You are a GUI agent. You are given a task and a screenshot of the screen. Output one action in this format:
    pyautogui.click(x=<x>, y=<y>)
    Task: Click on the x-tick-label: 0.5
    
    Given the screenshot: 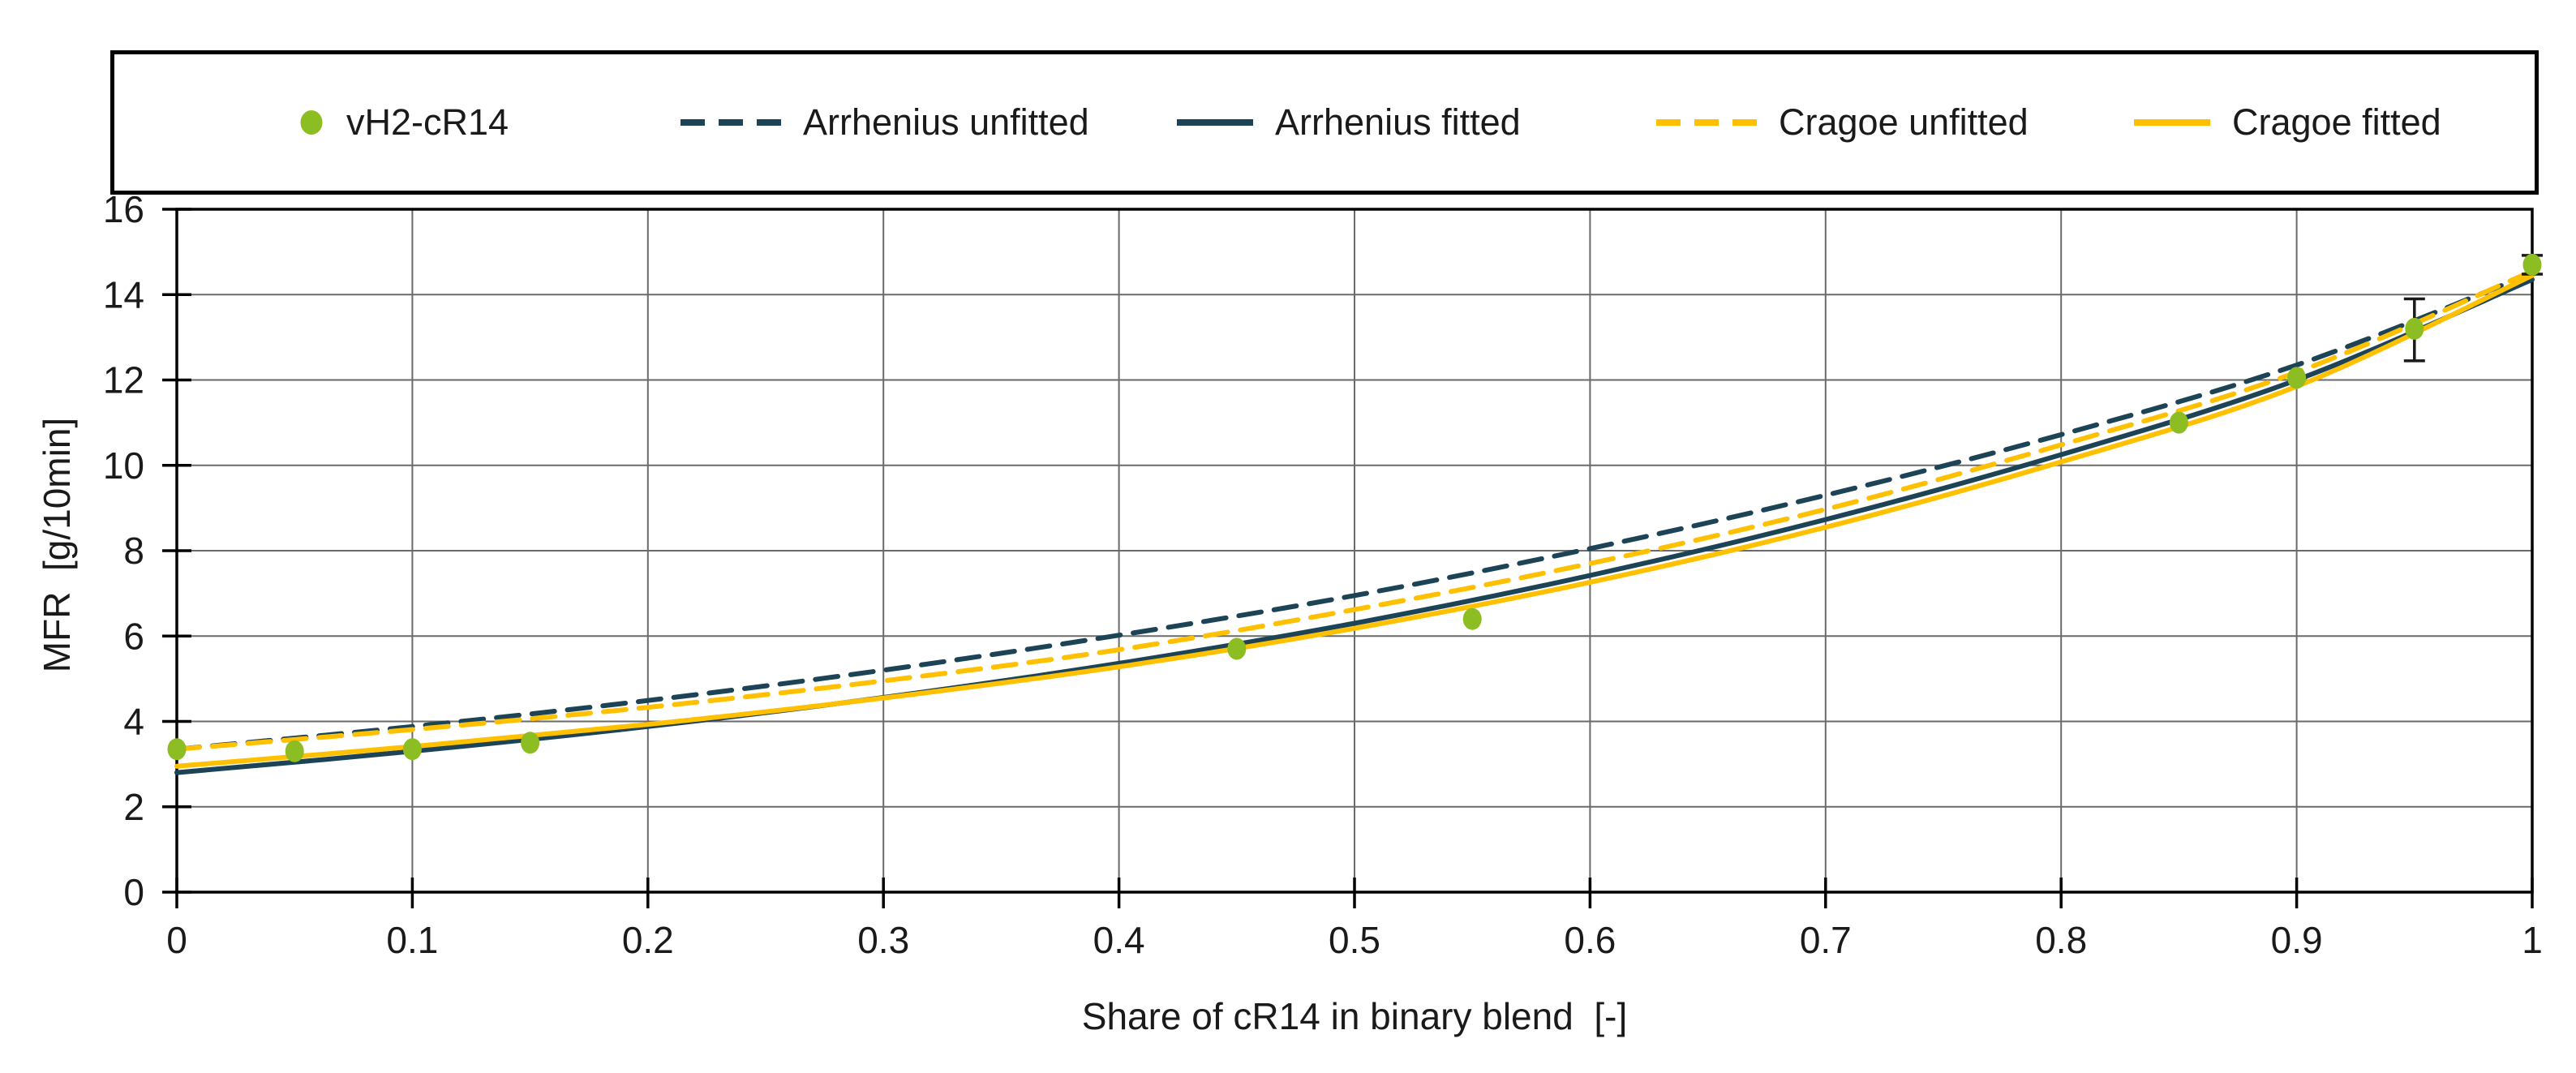 What is the action you would take?
    pyautogui.click(x=1354, y=940)
    